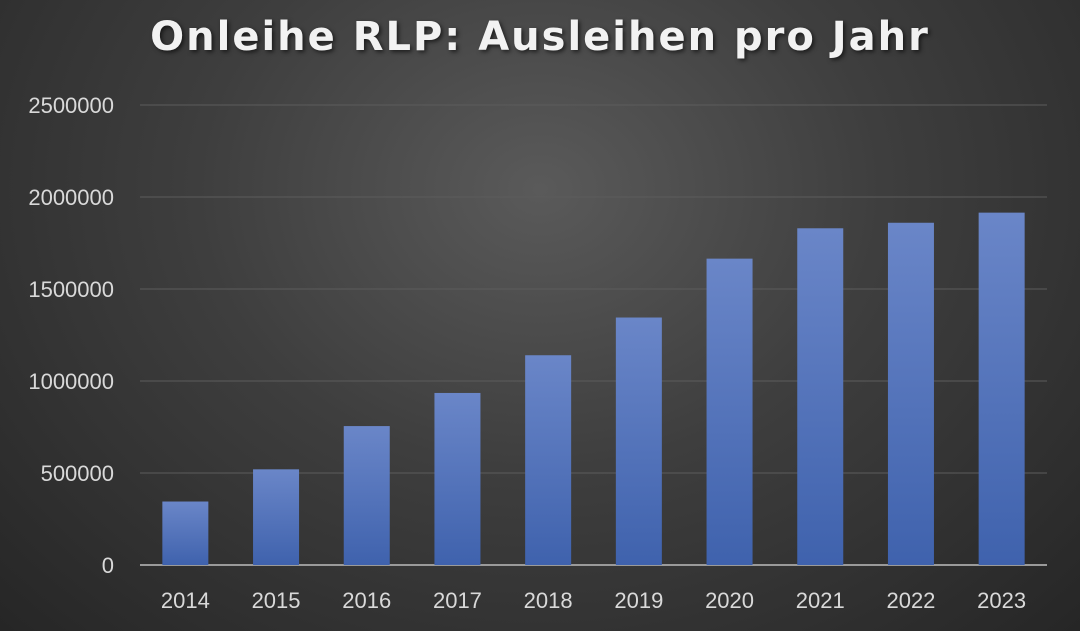 This screenshot has width=1080, height=631. I want to click on y-tick-label: 0, so click(108, 565).